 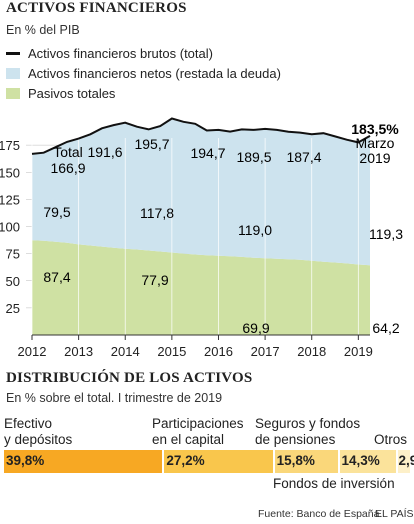 I want to click on x-tick-label: 2016, so click(x=218, y=351).